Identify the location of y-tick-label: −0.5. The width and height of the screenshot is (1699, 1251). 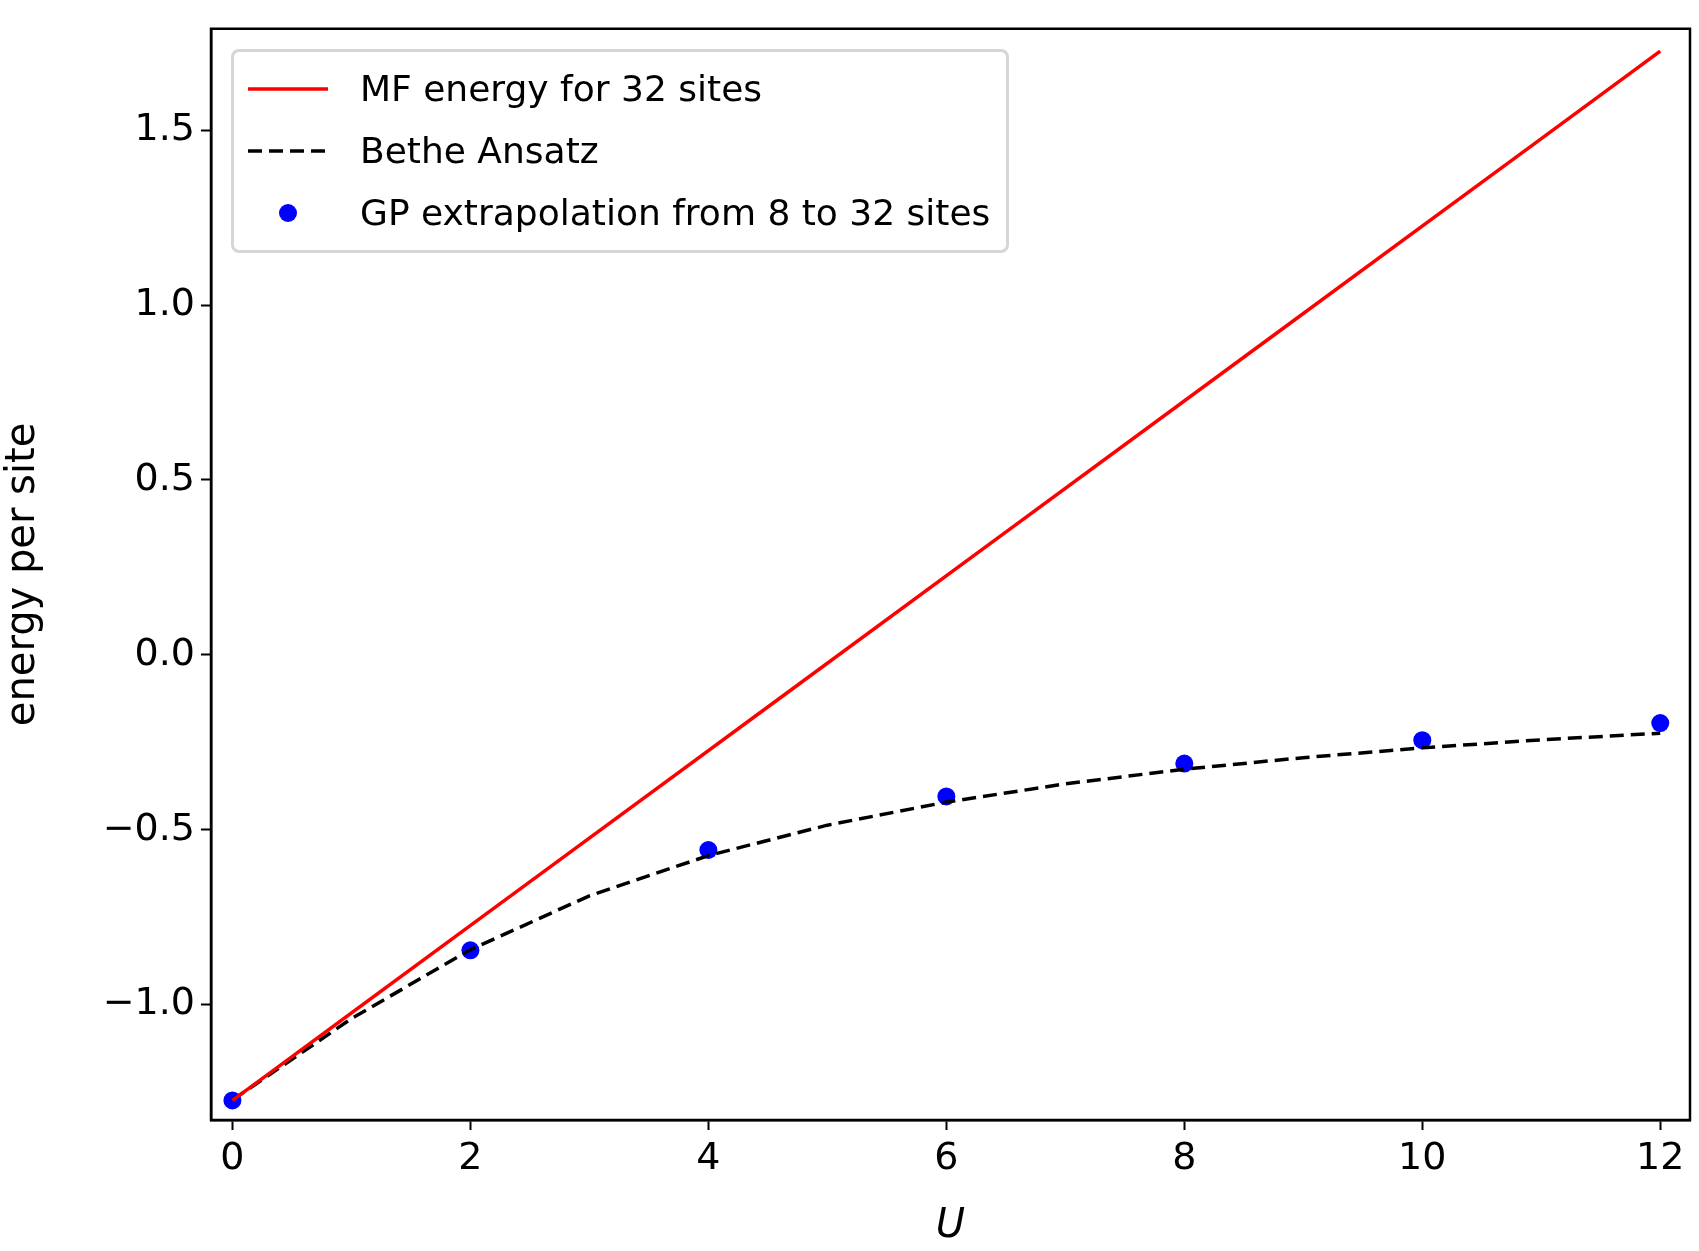
(148, 826).